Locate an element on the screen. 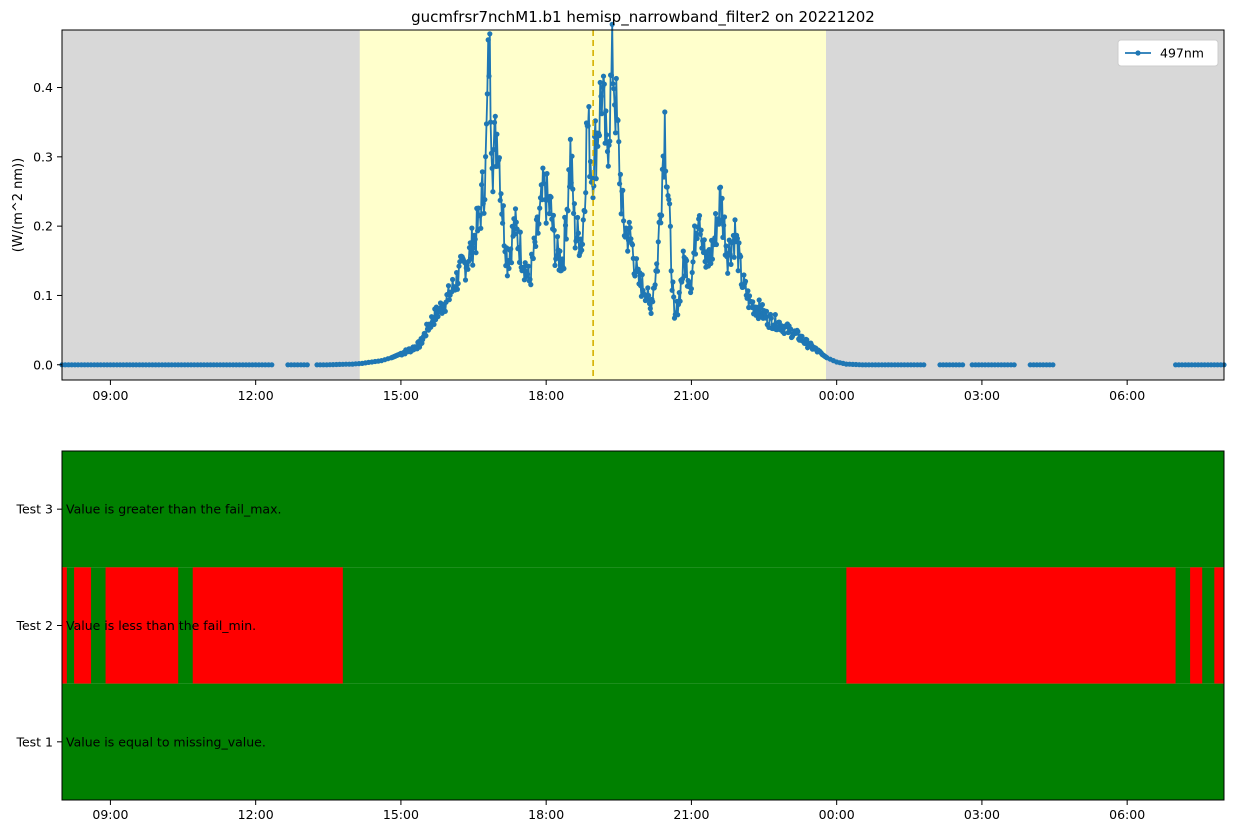  x-tick-label: 15:00 is located at coordinates (401, 814).